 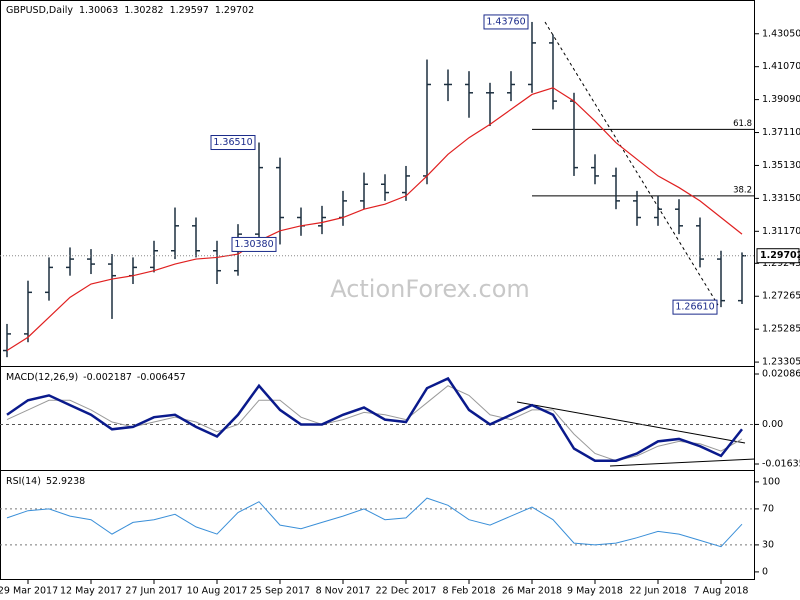 What do you see at coordinates (765, 571) in the screenshot?
I see `y-tick-label: 0` at bounding box center [765, 571].